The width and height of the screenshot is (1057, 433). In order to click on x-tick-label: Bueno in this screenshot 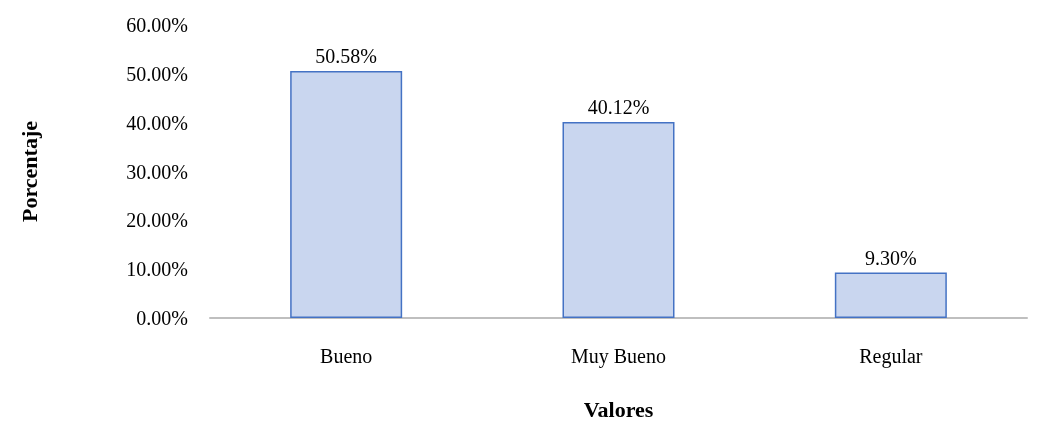, I will do `click(346, 356)`.